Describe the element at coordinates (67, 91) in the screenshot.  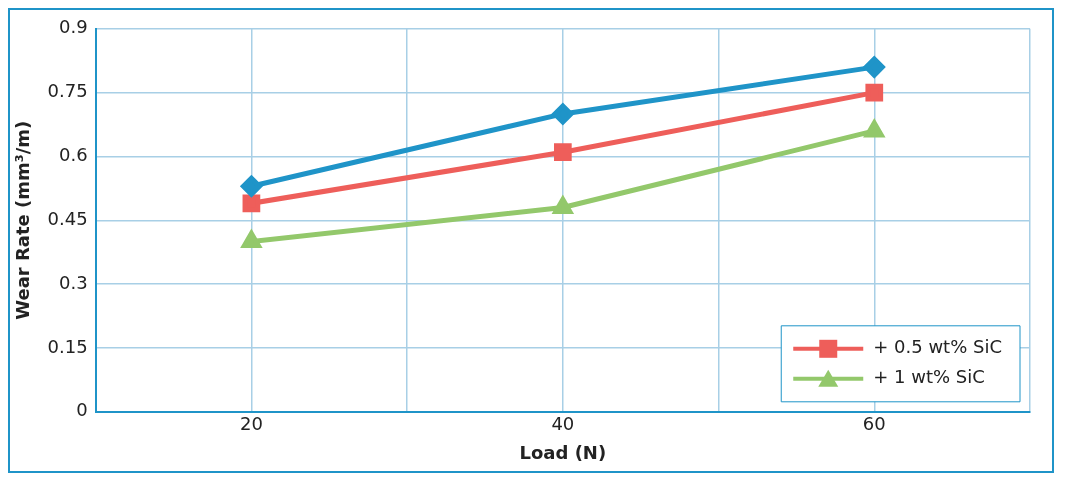
I see `y-tick-label: 0.75` at that location.